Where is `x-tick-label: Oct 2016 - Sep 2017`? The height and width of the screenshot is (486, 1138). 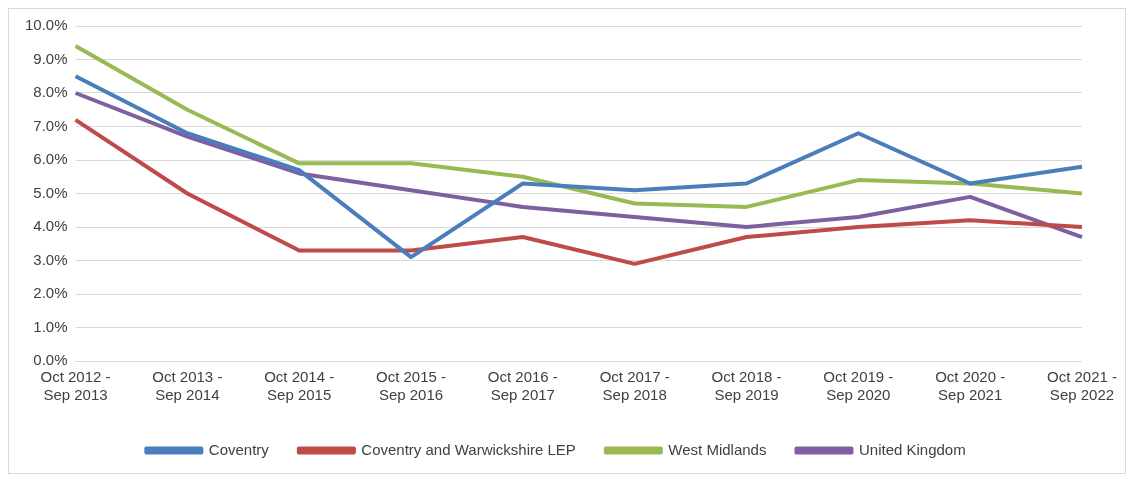 x-tick-label: Oct 2016 - Sep 2017 is located at coordinates (522, 386).